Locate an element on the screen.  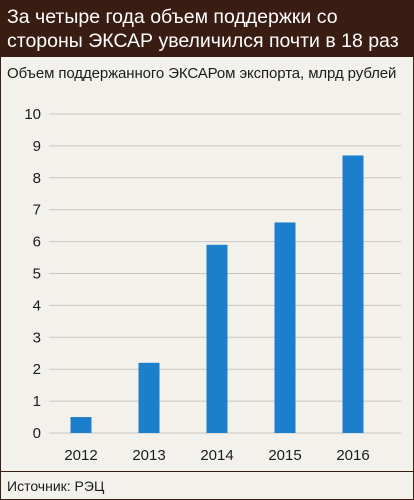
bar-2012 is located at coordinates (81, 425).